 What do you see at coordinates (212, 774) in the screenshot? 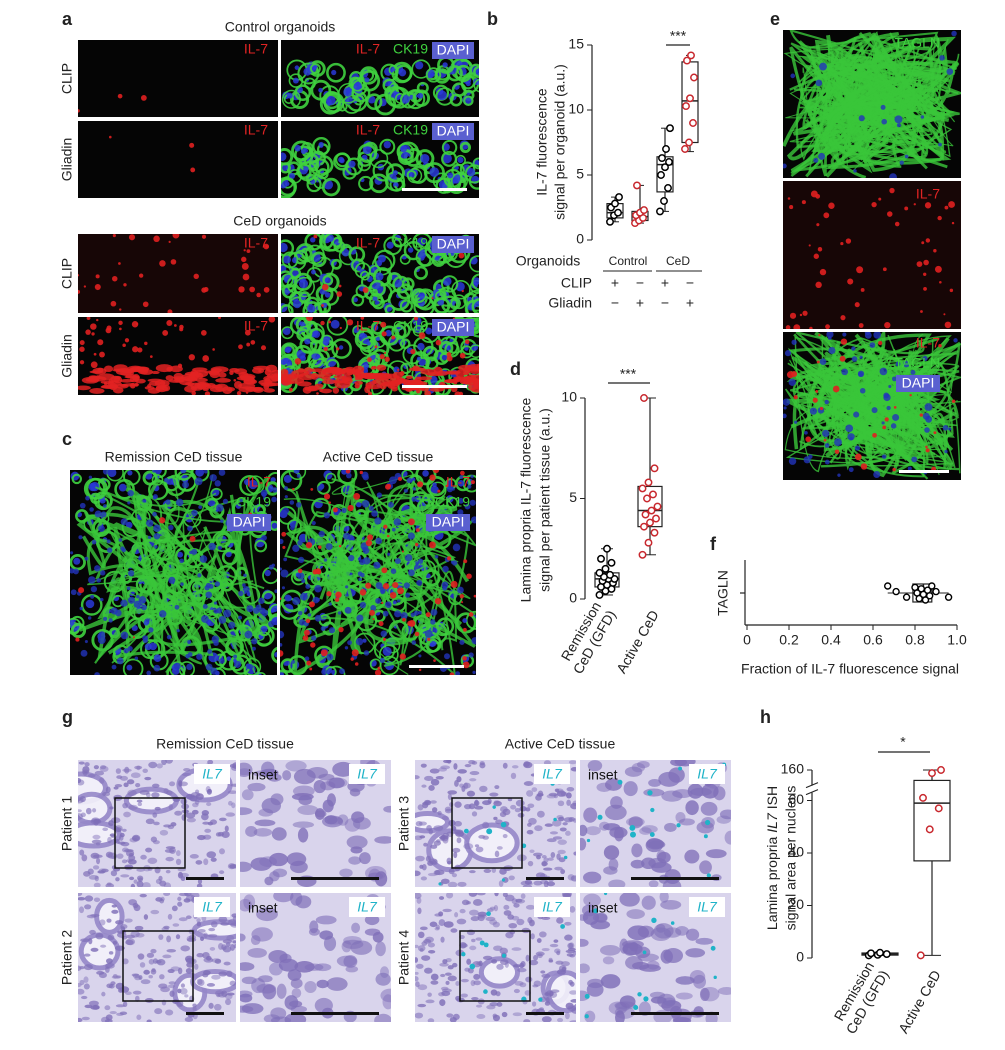
I see `label-bg` at bounding box center [212, 774].